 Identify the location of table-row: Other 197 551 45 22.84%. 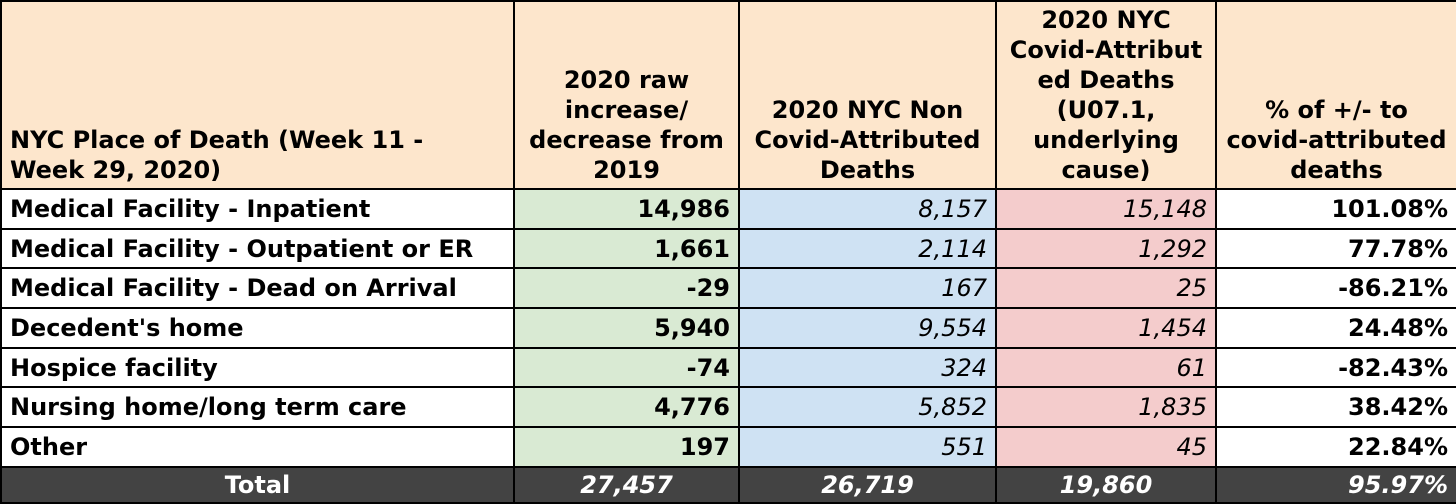
(728, 447).